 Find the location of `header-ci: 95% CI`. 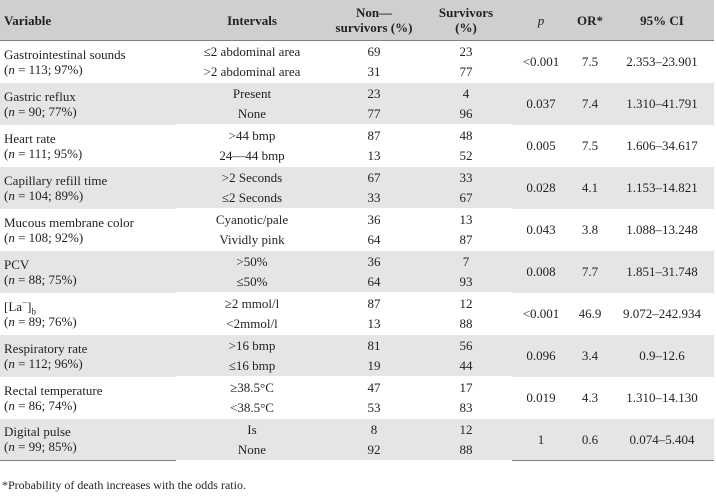

header-ci: 95% CI is located at coordinates (662, 20).